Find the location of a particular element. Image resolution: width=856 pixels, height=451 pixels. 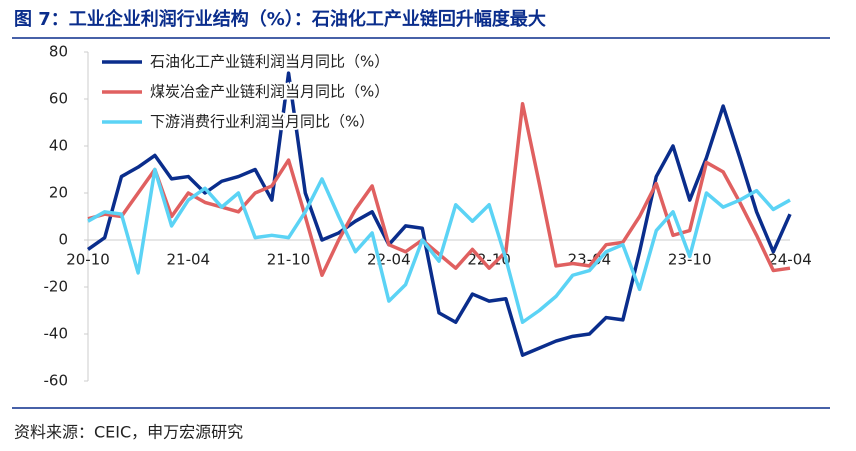

x-tick-label: 20-10 is located at coordinates (88, 260).